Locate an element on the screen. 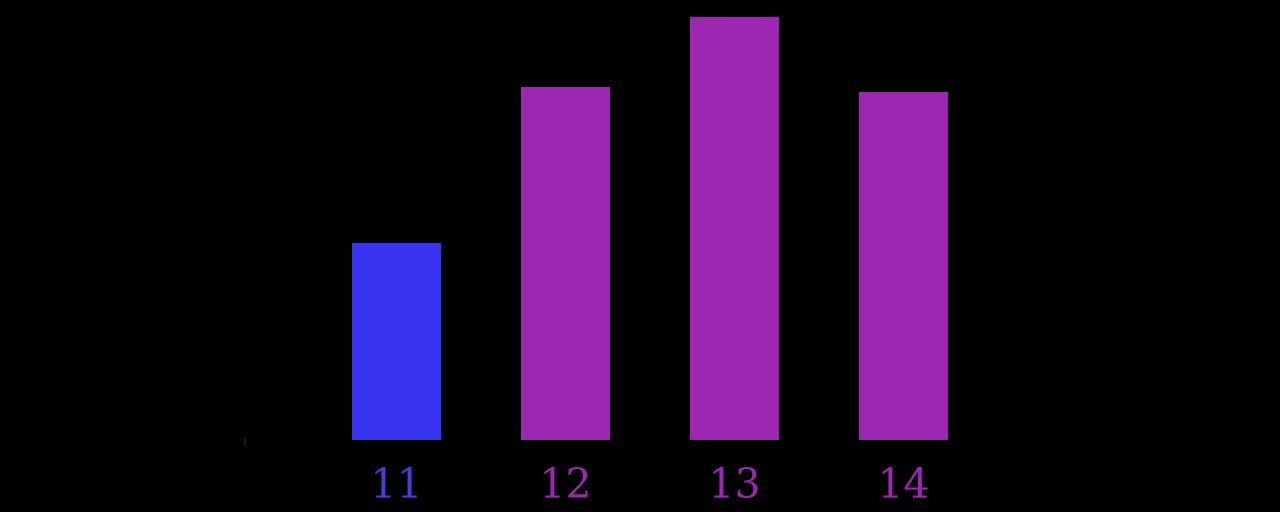  x-axis-tick is located at coordinates (245, 441).